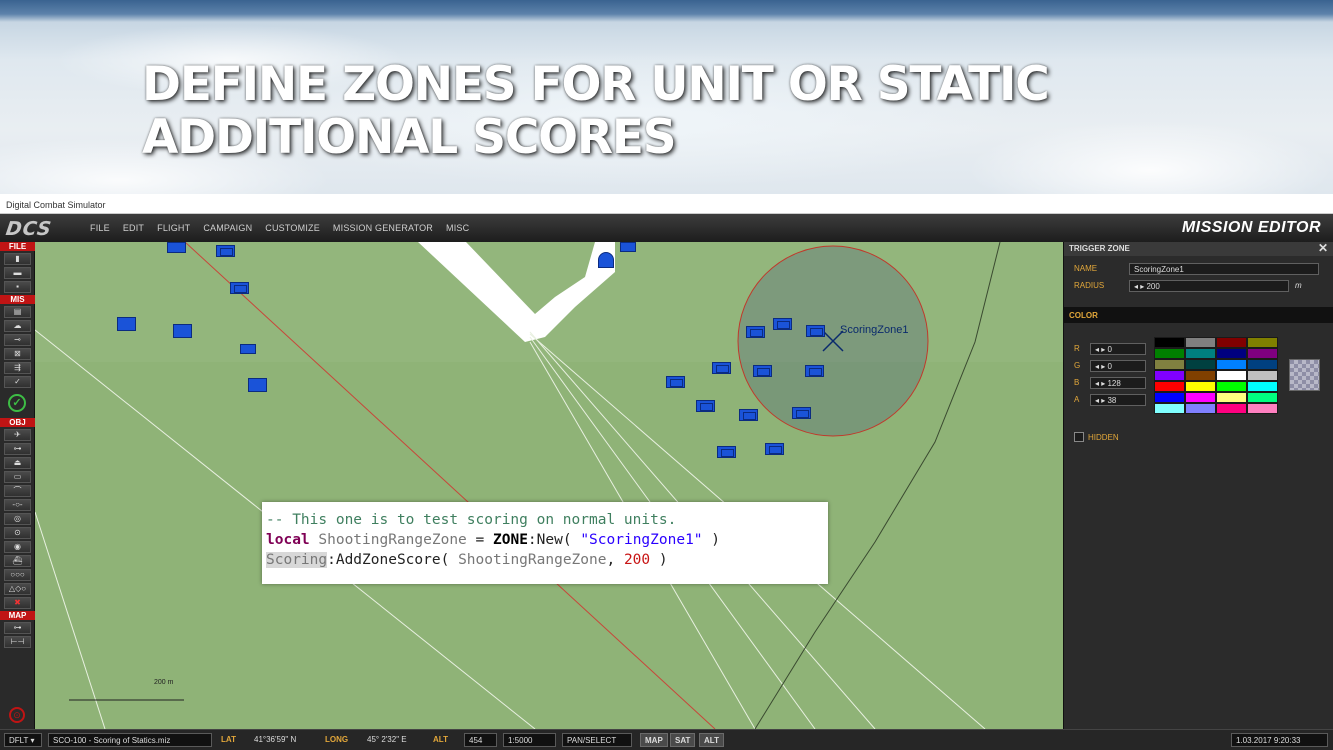 Image resolution: width=1333 pixels, height=750 pixels. Describe the element at coordinates (17, 382) in the screenshot. I see `check-icon: ✓` at that location.